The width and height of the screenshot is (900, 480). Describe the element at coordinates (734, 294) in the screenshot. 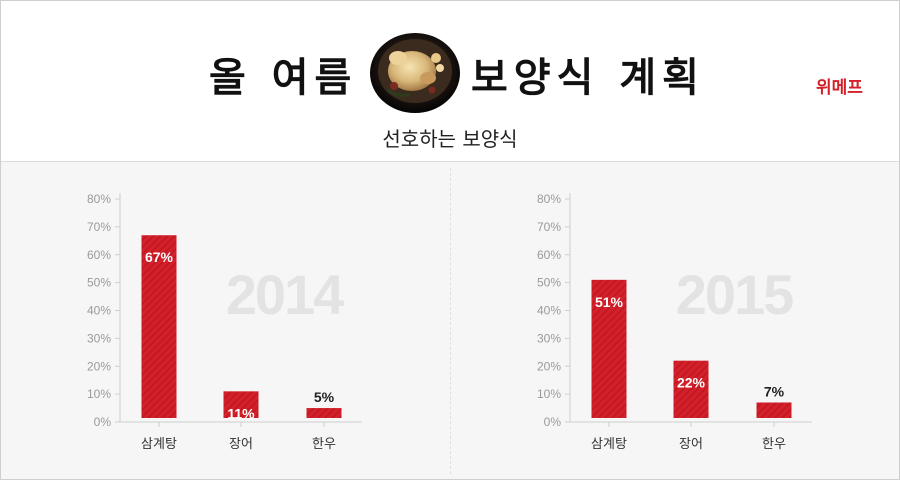

I see `year-watermark: 2015` at that location.